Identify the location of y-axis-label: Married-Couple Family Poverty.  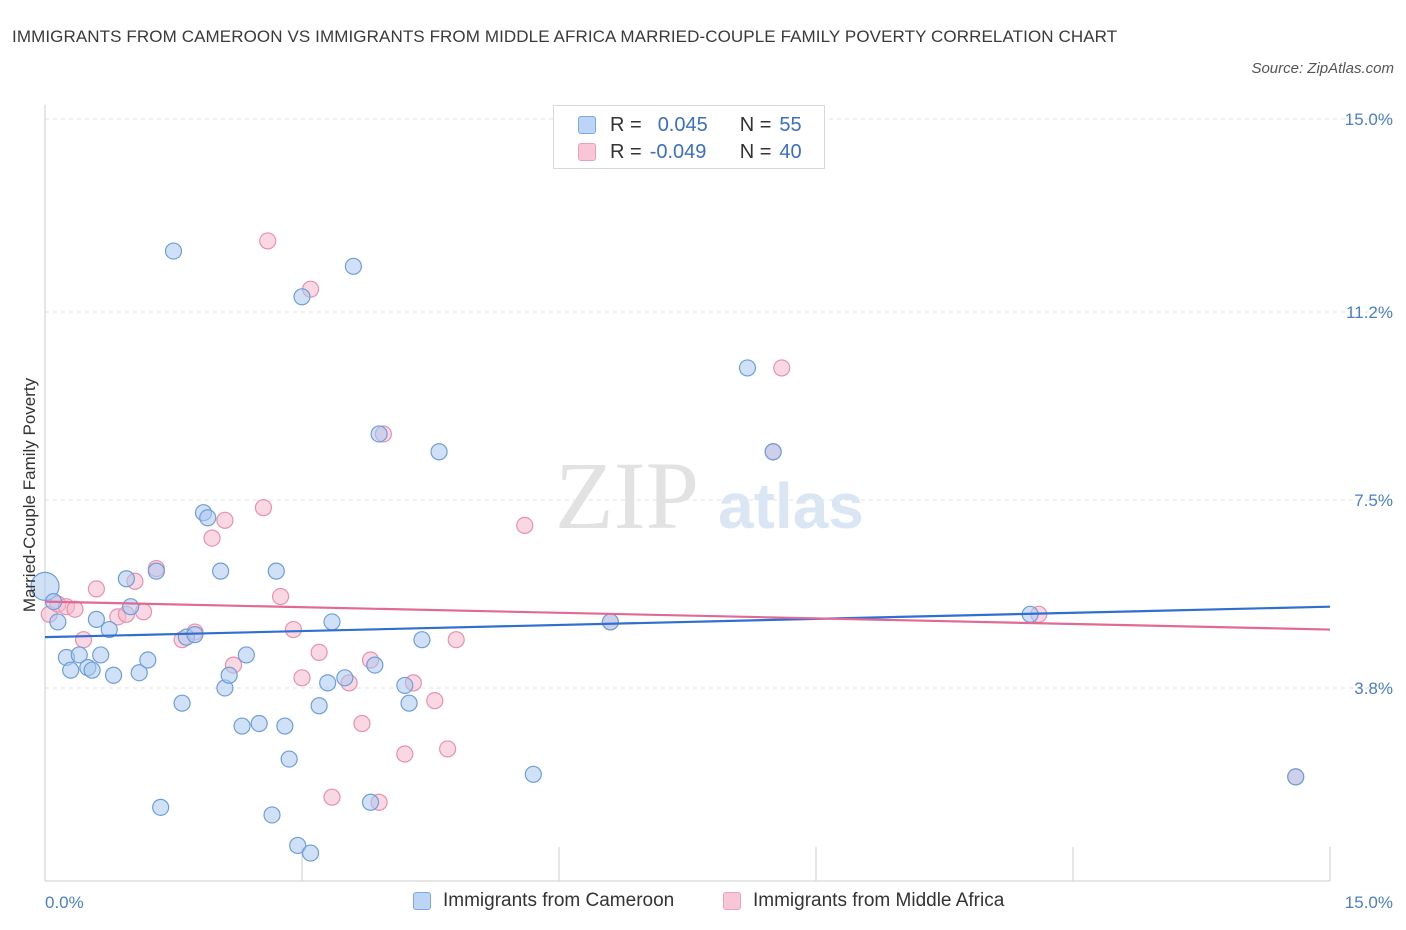
(29, 494).